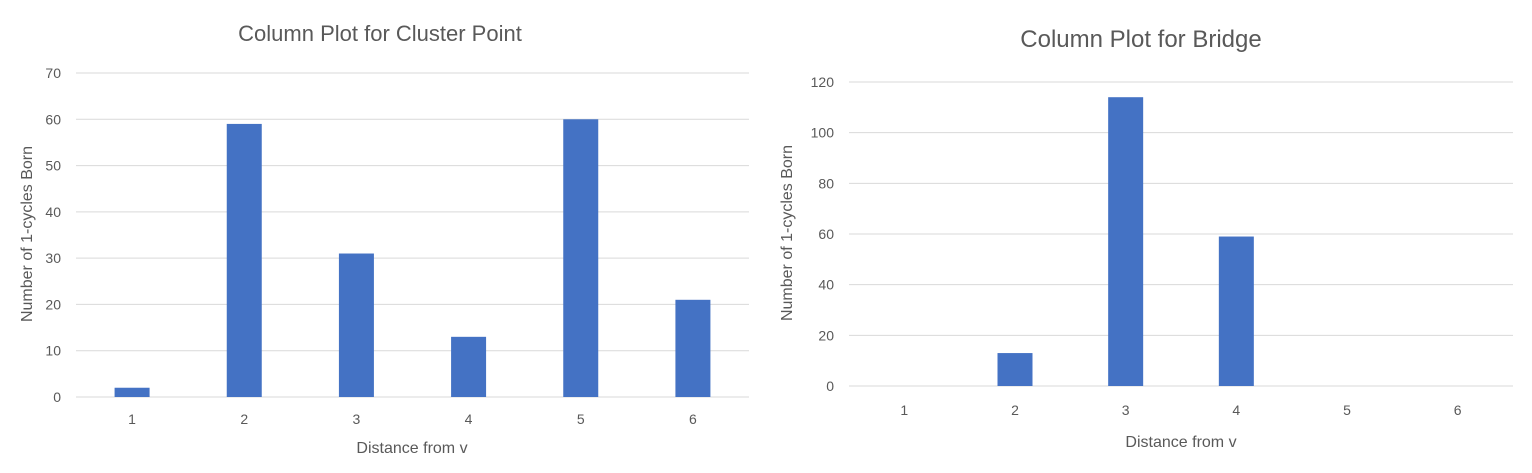  What do you see at coordinates (53, 258) in the screenshot?
I see `y-tick-label: 30` at bounding box center [53, 258].